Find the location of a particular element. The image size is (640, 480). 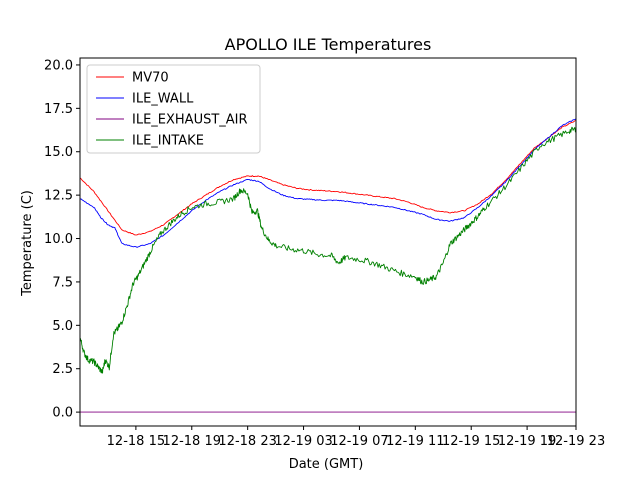

legend-label: MV70 is located at coordinates (150, 78).